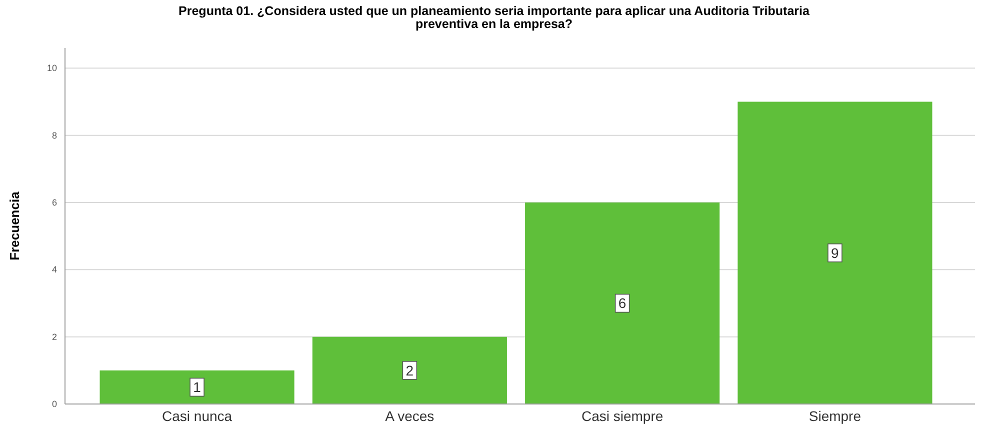 This screenshot has height=427, width=988. I want to click on y-tick-label: 6, so click(54, 202).